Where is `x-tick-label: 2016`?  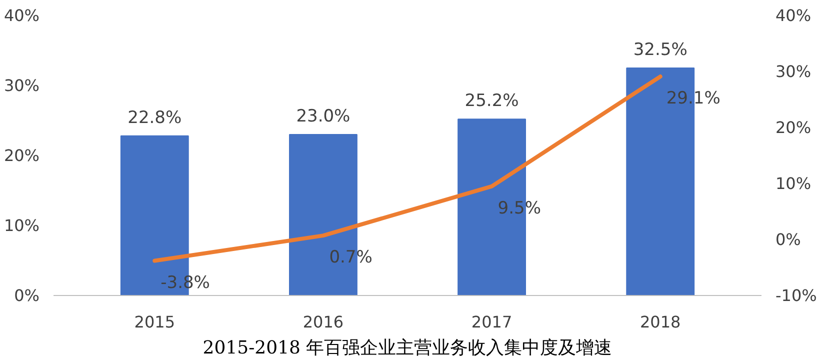 x-tick-label: 2016 is located at coordinates (323, 322).